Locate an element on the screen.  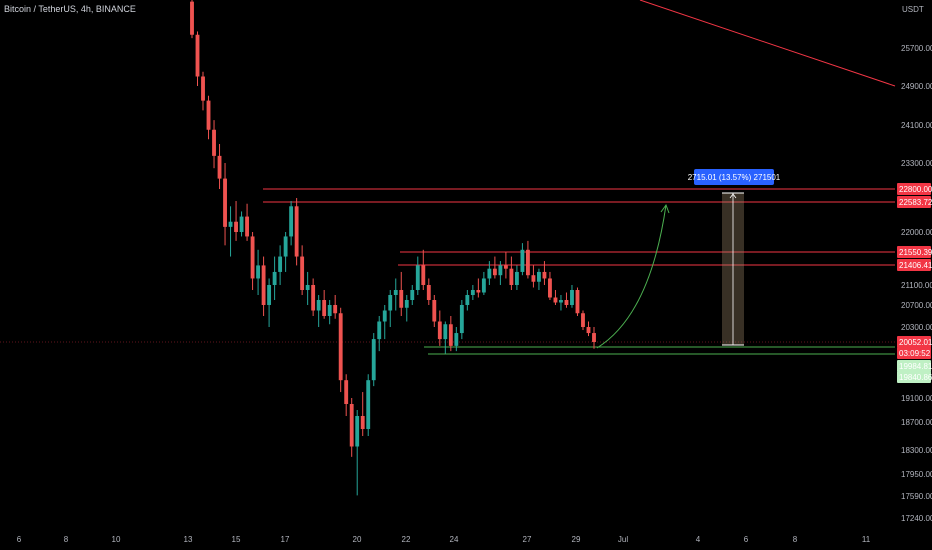
y-tick-label: 24100.00 is located at coordinates (916, 125).